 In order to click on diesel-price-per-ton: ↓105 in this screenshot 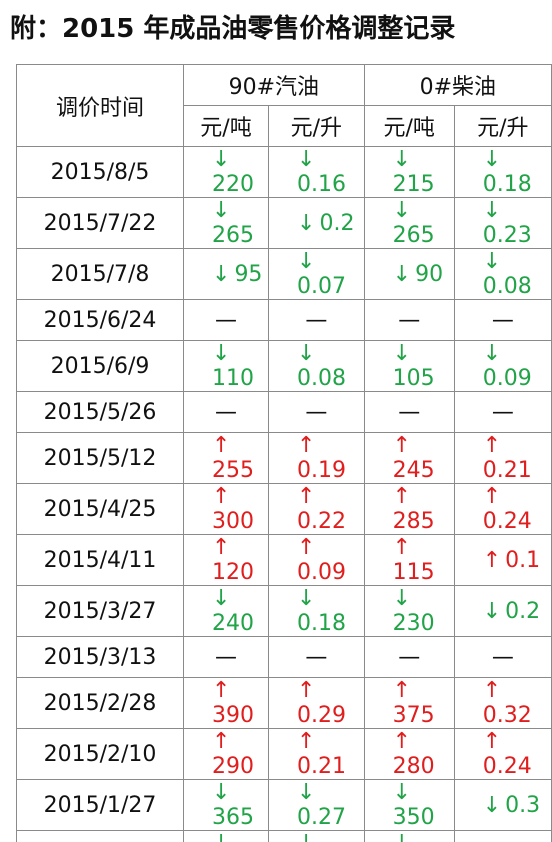, I will do `click(409, 366)`.